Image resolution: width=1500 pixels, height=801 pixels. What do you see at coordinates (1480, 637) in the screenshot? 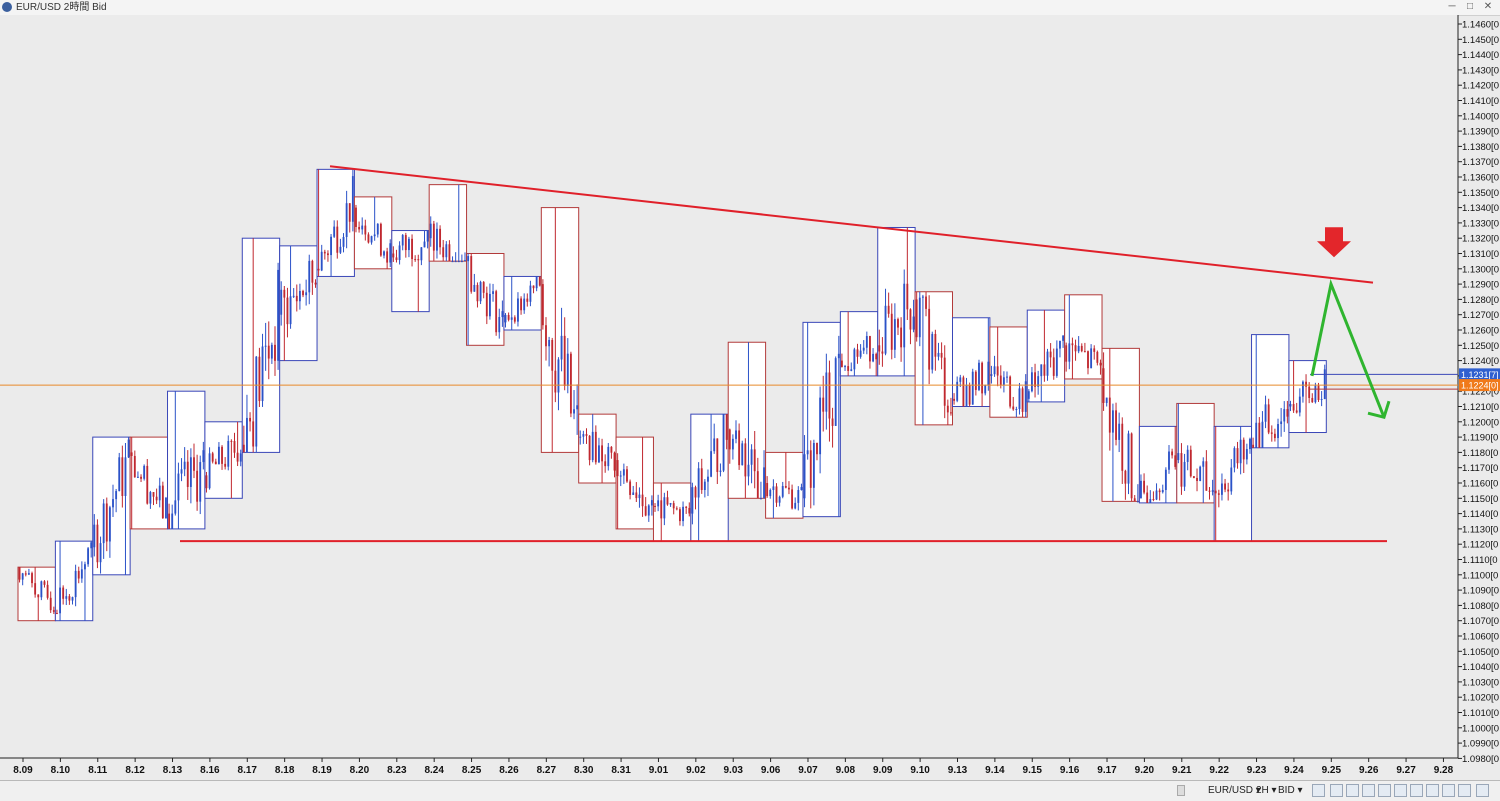
I see `price-tick-label: 1.1060[0` at bounding box center [1480, 637].